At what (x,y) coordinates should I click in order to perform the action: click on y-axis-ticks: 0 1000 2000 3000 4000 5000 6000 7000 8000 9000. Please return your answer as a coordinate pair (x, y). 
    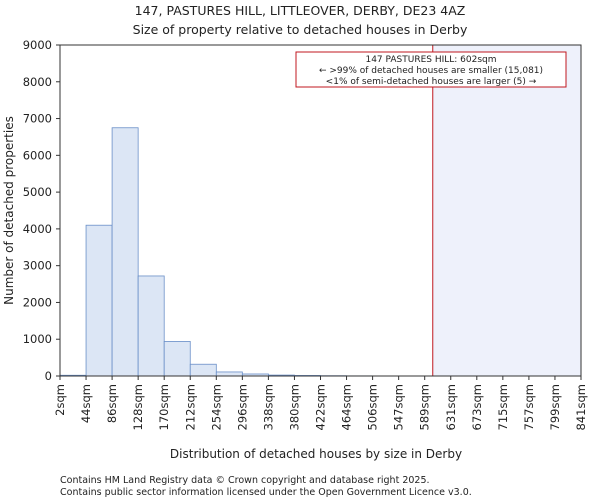
    Looking at the image, I should click on (41, 210).